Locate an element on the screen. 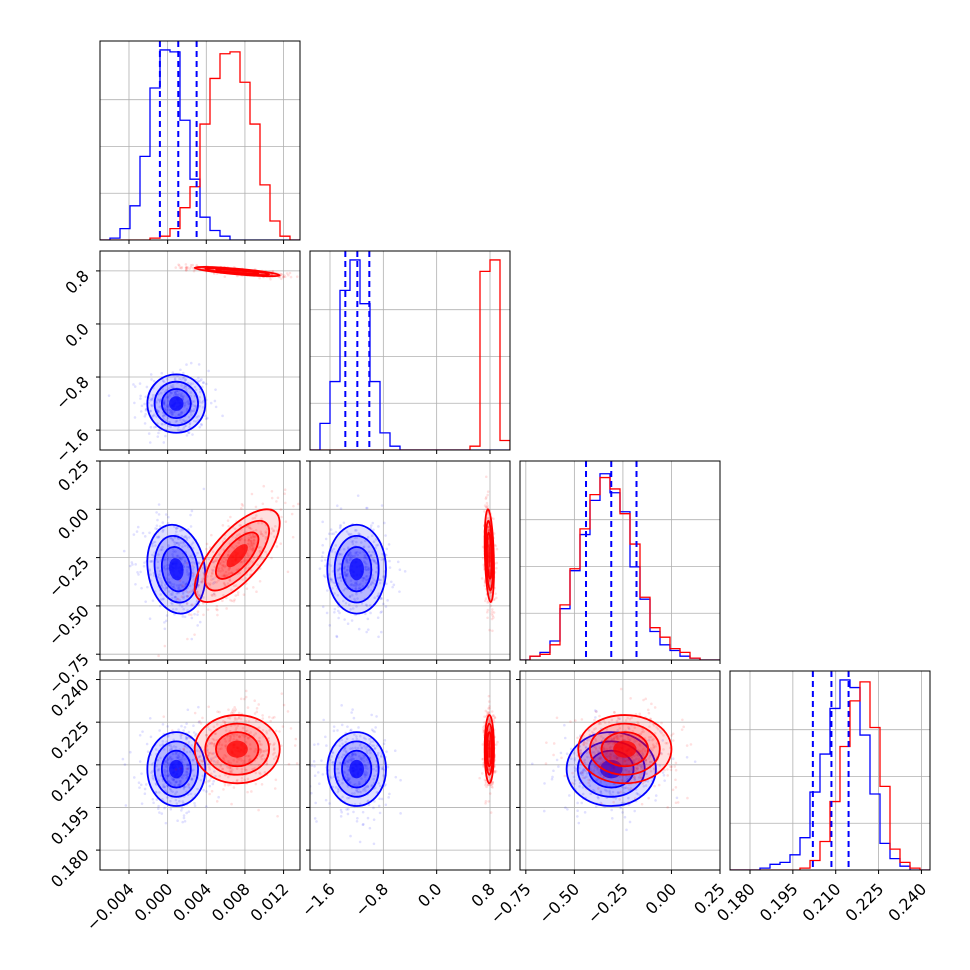 The height and width of the screenshot is (970, 970). gridlines is located at coordinates (200, 770).